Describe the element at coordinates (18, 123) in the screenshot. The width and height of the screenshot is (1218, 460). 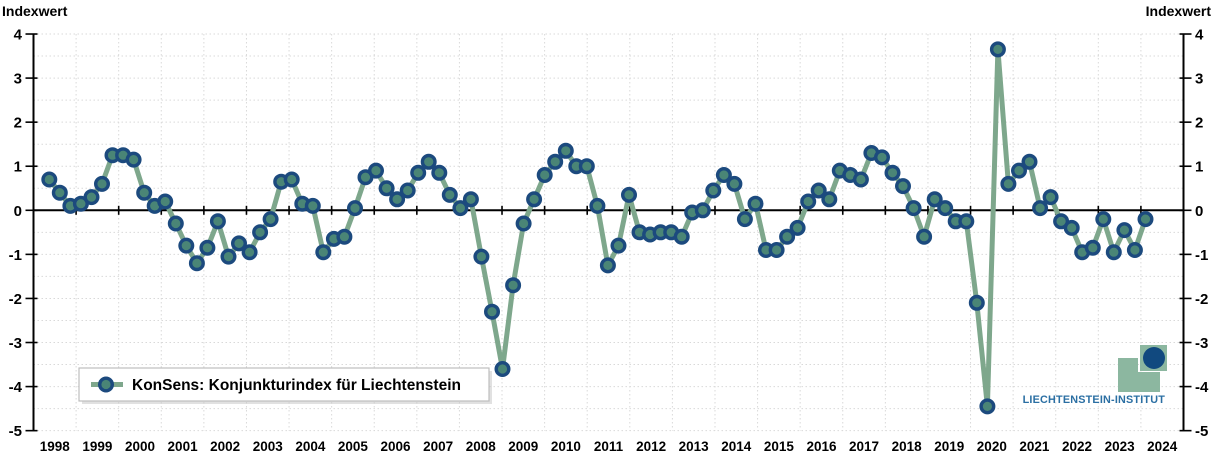
I see `y-tick-label-left: 2` at that location.